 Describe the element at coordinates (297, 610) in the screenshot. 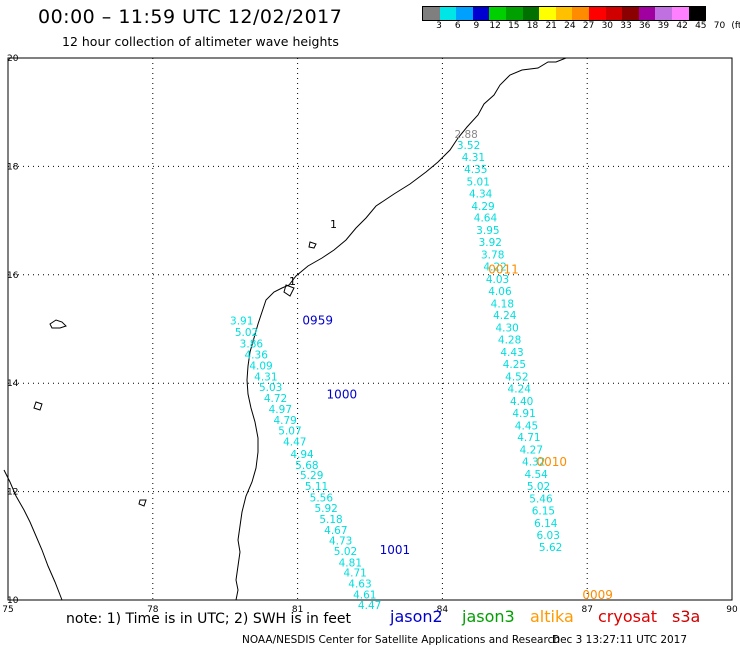

I see `x-tick-label: 81` at that location.